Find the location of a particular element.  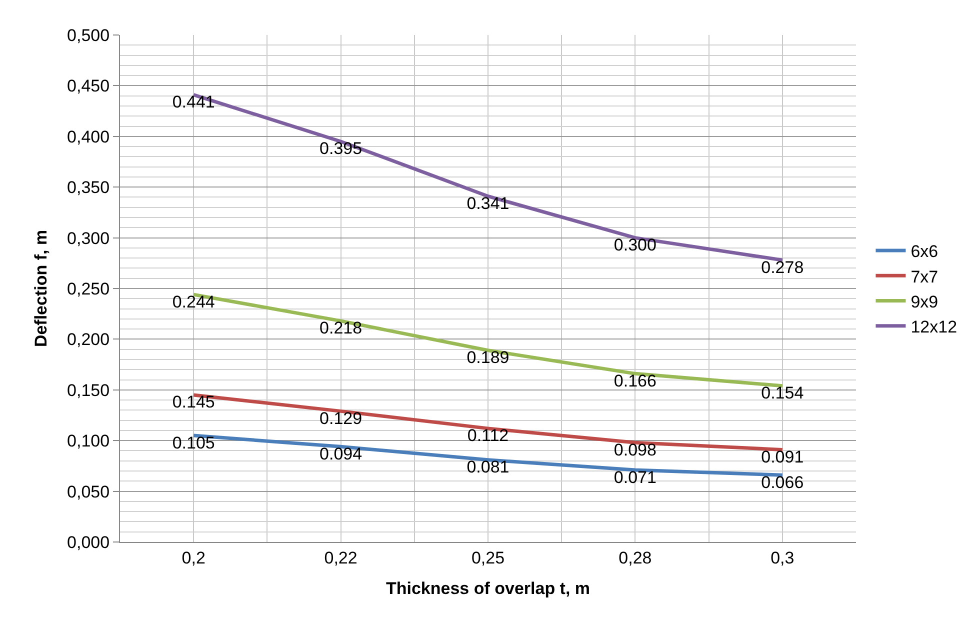

legend-label: 9x9 is located at coordinates (924, 302).